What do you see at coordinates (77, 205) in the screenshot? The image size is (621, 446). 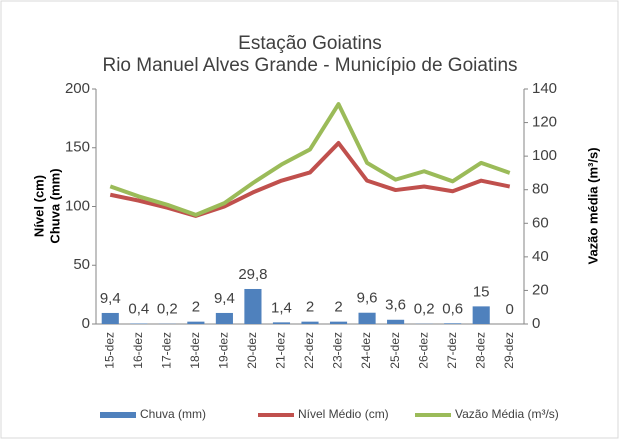 I see `y-tick-label: 100` at bounding box center [77, 205].